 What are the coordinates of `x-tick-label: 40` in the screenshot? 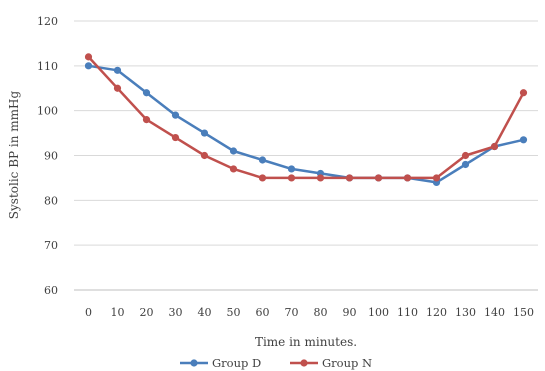 It's located at (205, 312).